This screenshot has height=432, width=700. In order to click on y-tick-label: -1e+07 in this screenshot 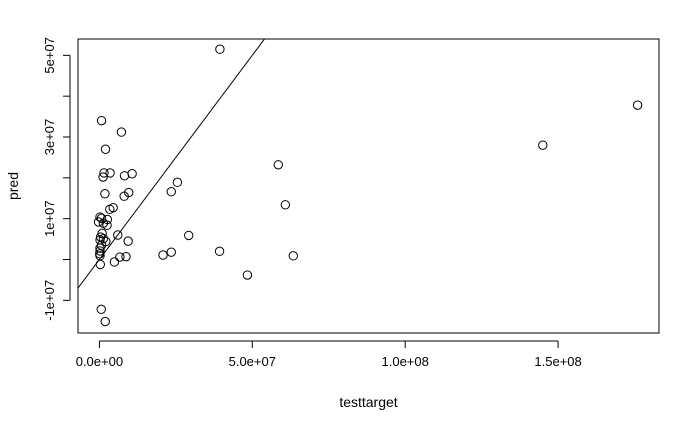, I will do `click(49, 300)`.